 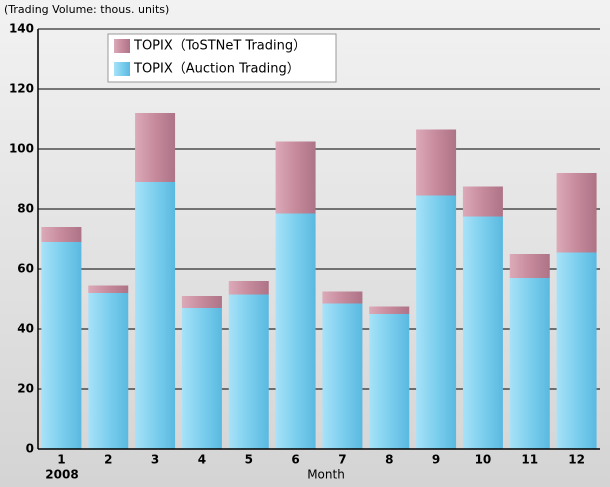 I want to click on x-axis-label: Month, so click(x=326, y=475).